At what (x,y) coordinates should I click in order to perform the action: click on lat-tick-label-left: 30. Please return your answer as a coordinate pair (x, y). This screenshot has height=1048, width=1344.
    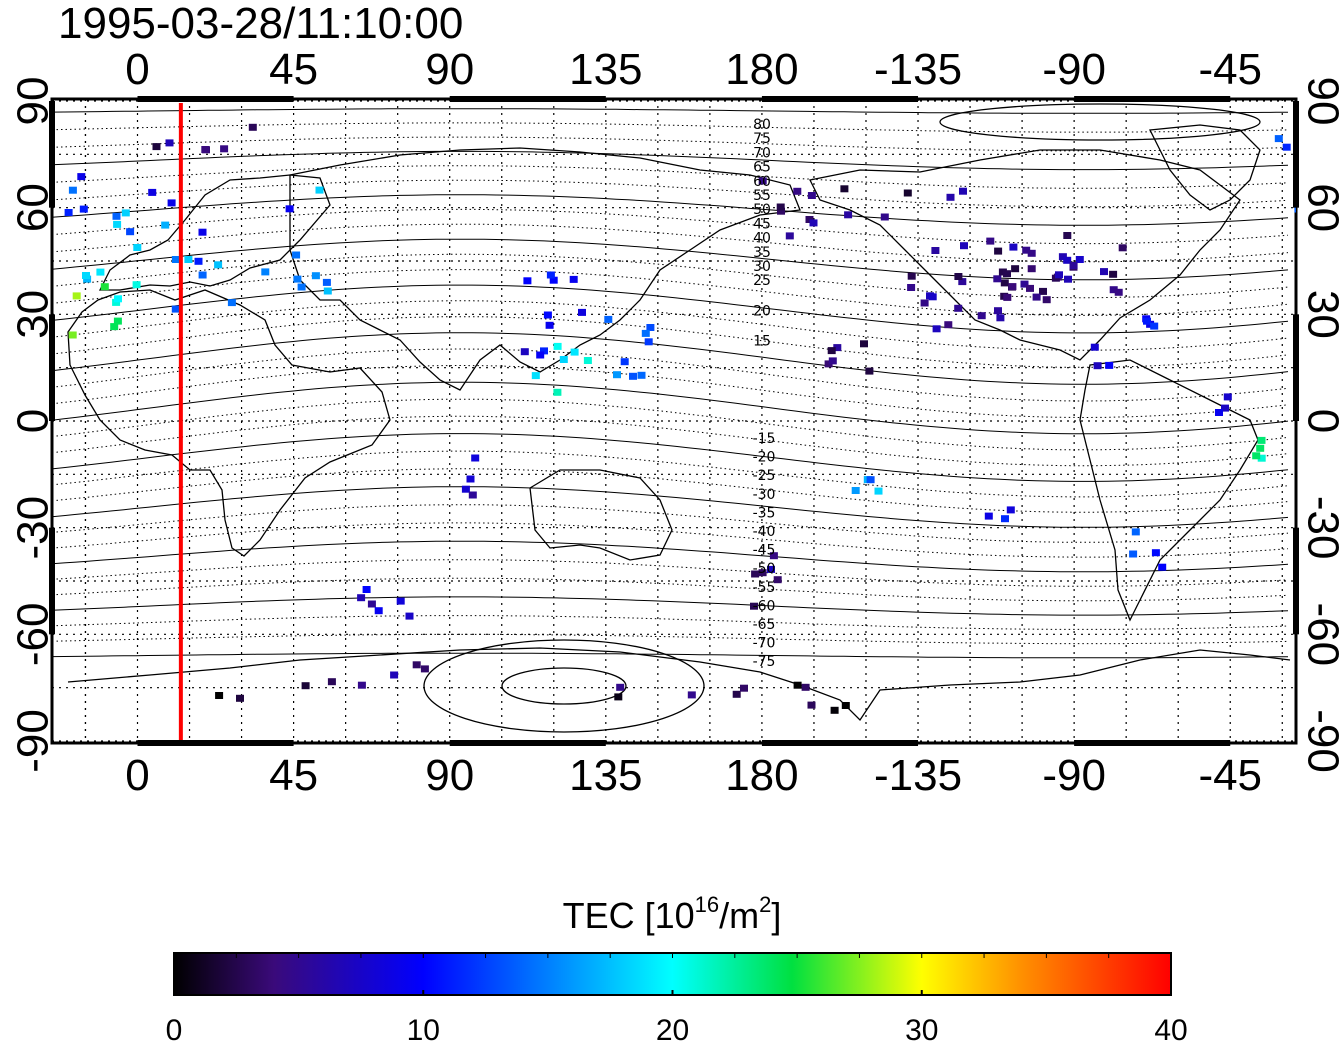
    Looking at the image, I should click on (33, 314).